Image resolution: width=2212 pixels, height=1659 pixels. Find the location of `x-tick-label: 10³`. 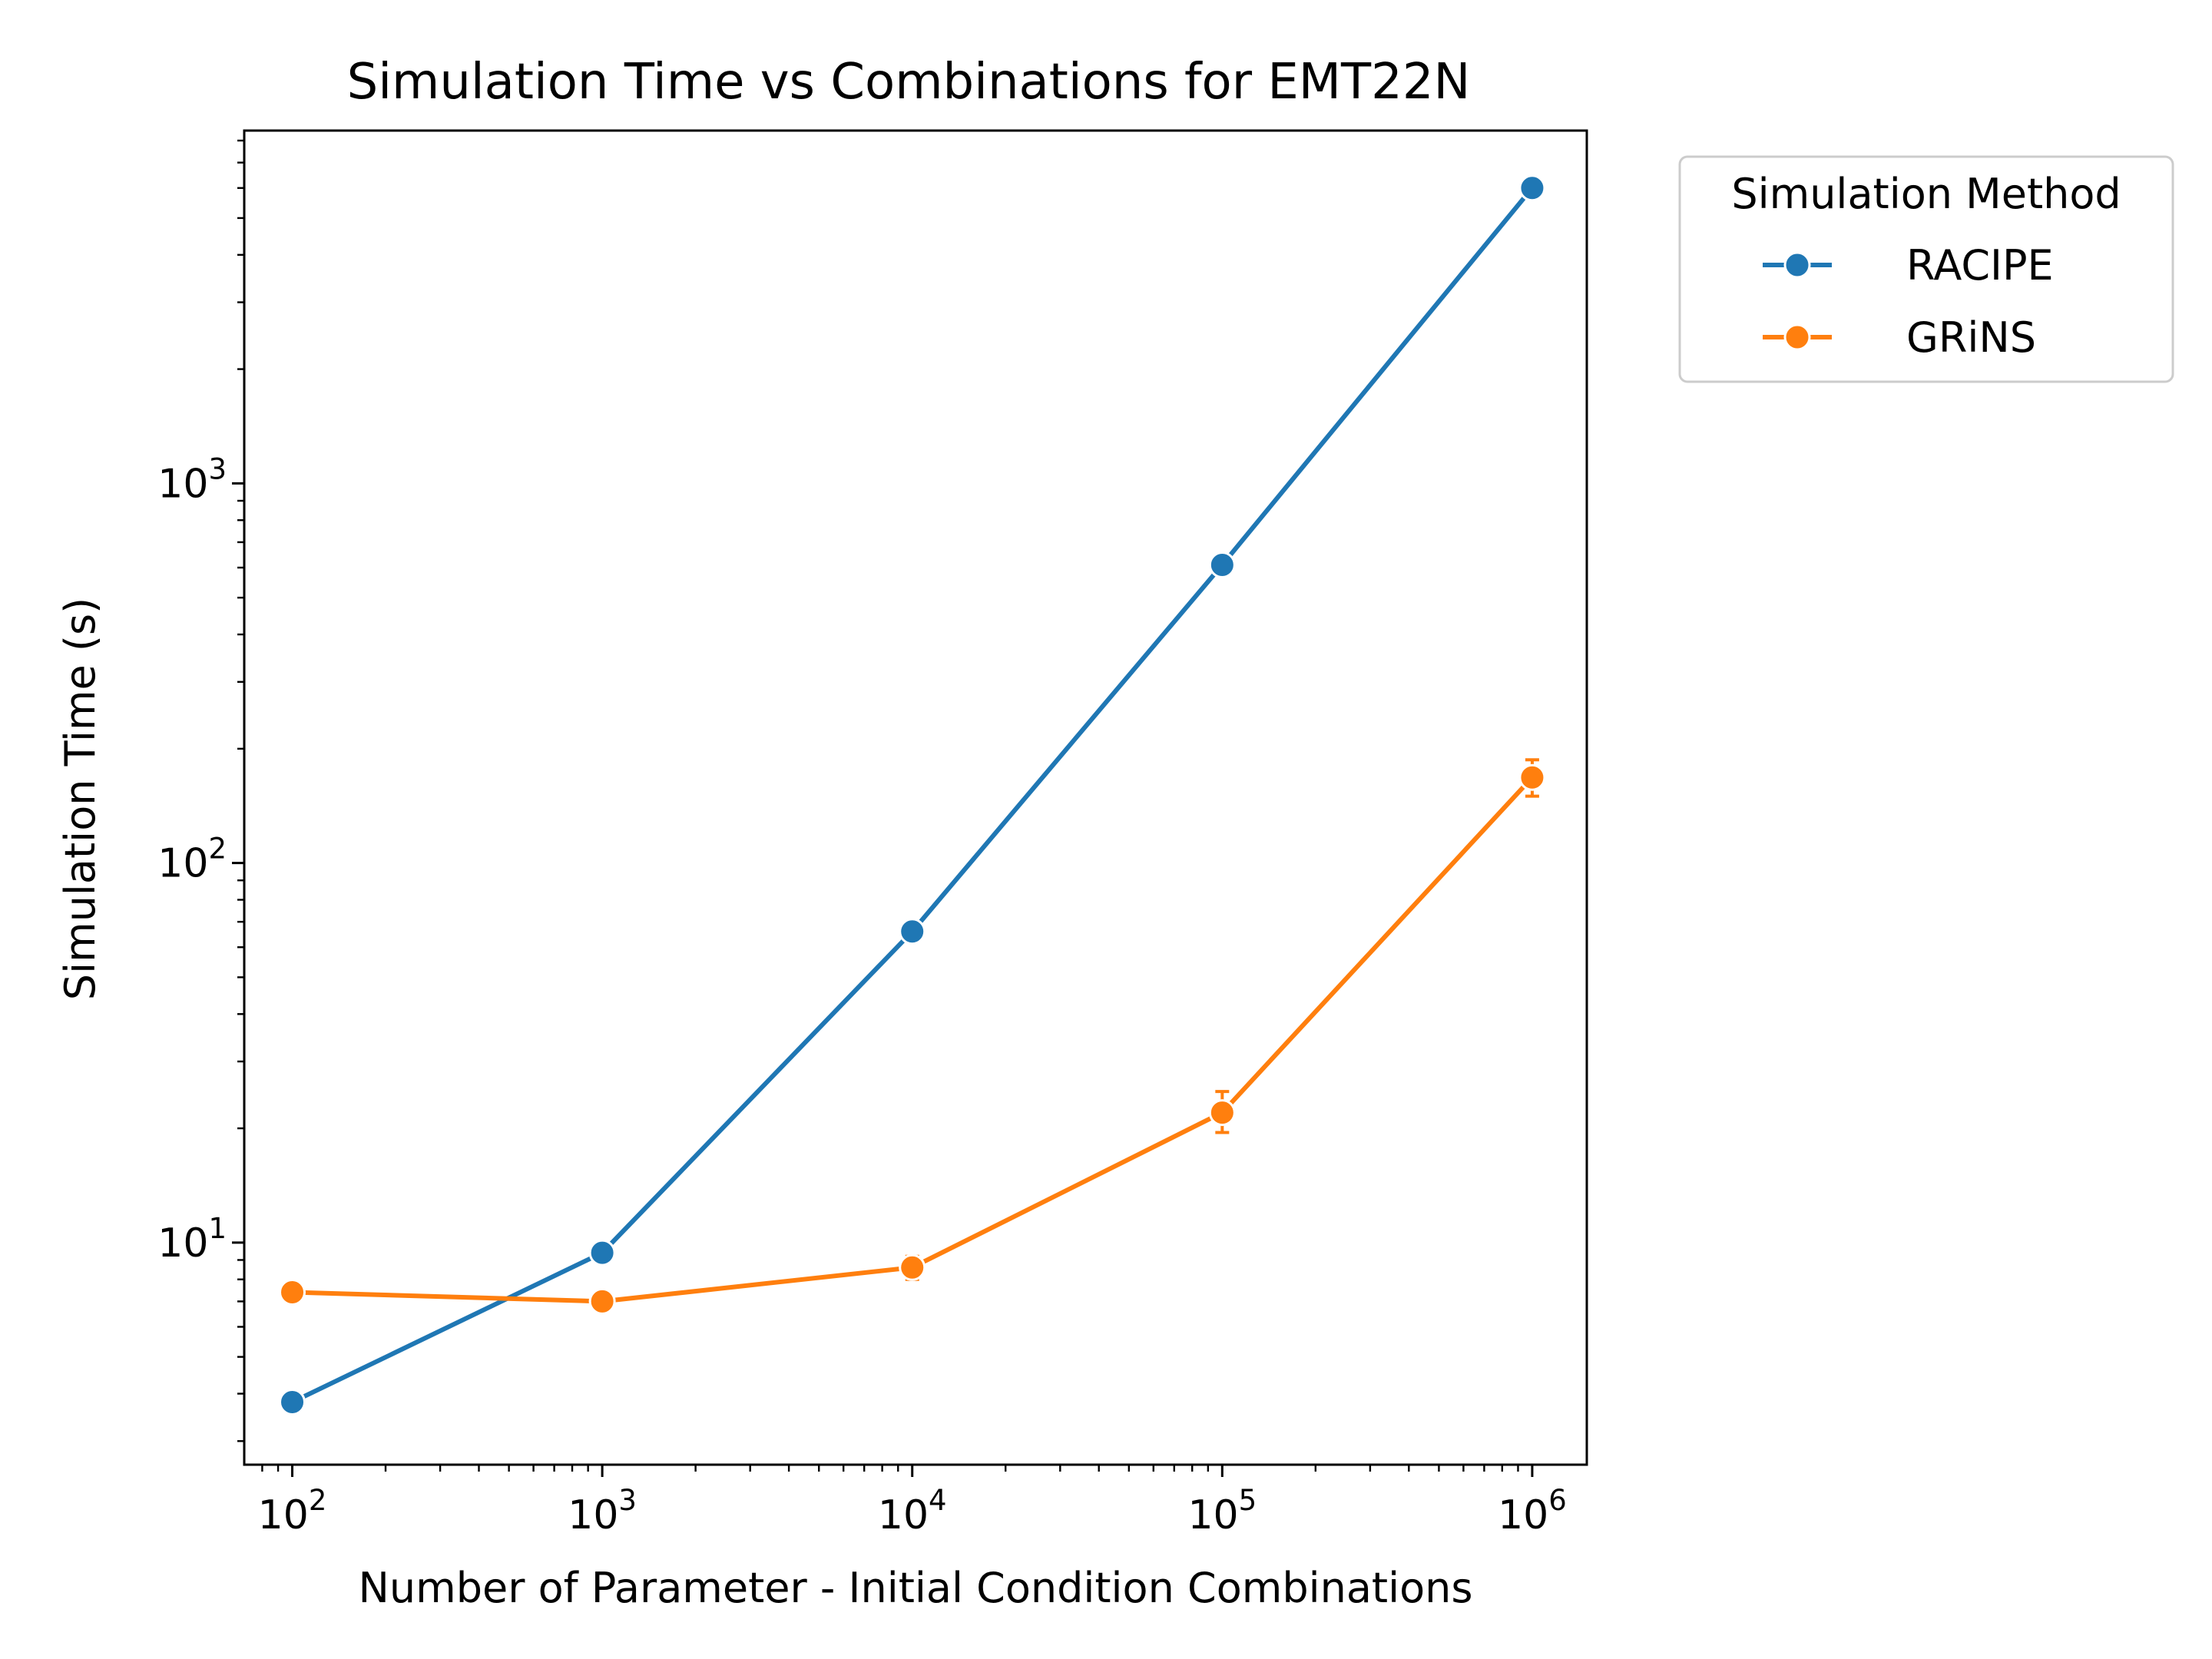

x-tick-label: 10³ is located at coordinates (602, 1511).